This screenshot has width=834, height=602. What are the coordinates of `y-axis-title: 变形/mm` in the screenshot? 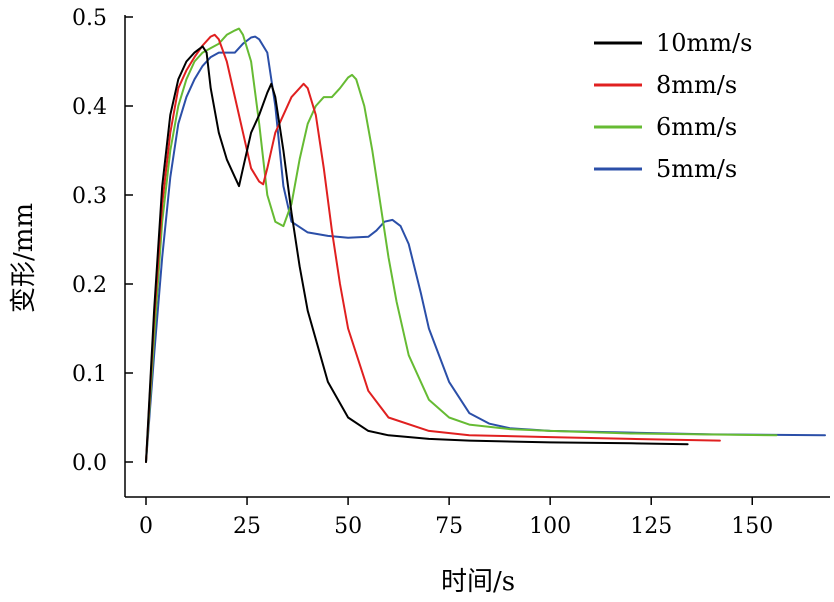 It's located at (24, 258).